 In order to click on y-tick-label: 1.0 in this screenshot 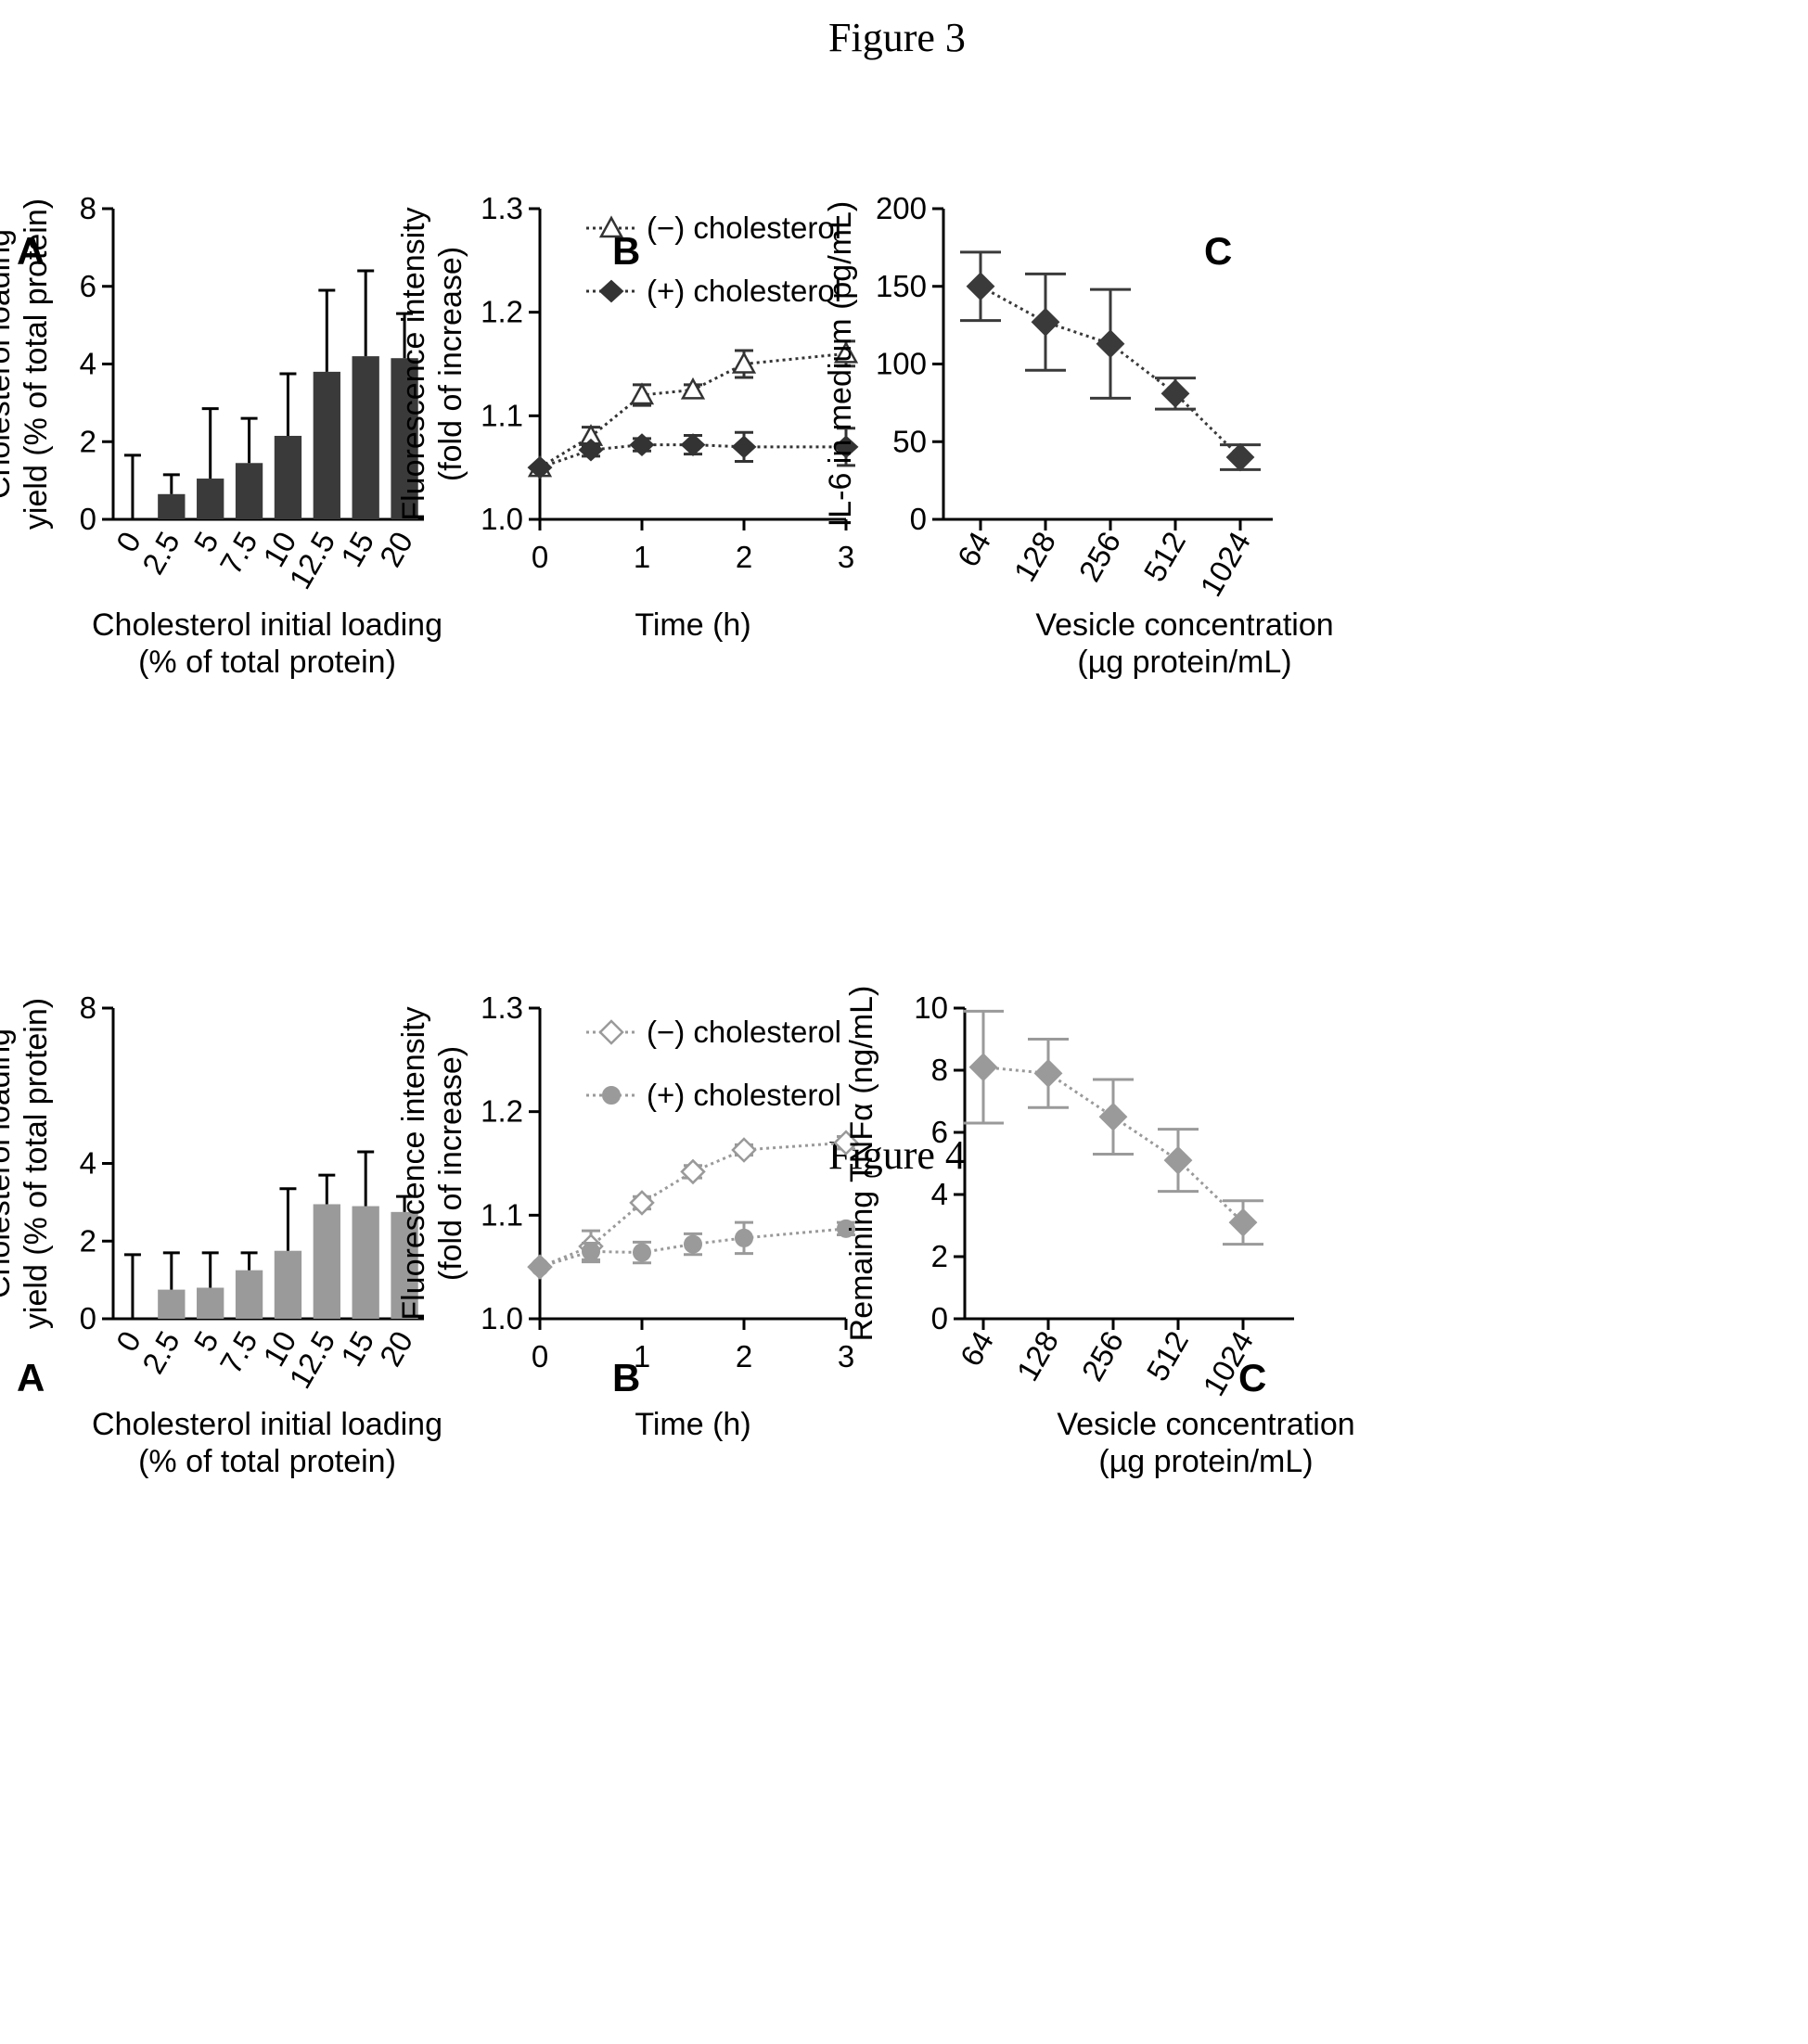, I will do `click(502, 519)`.